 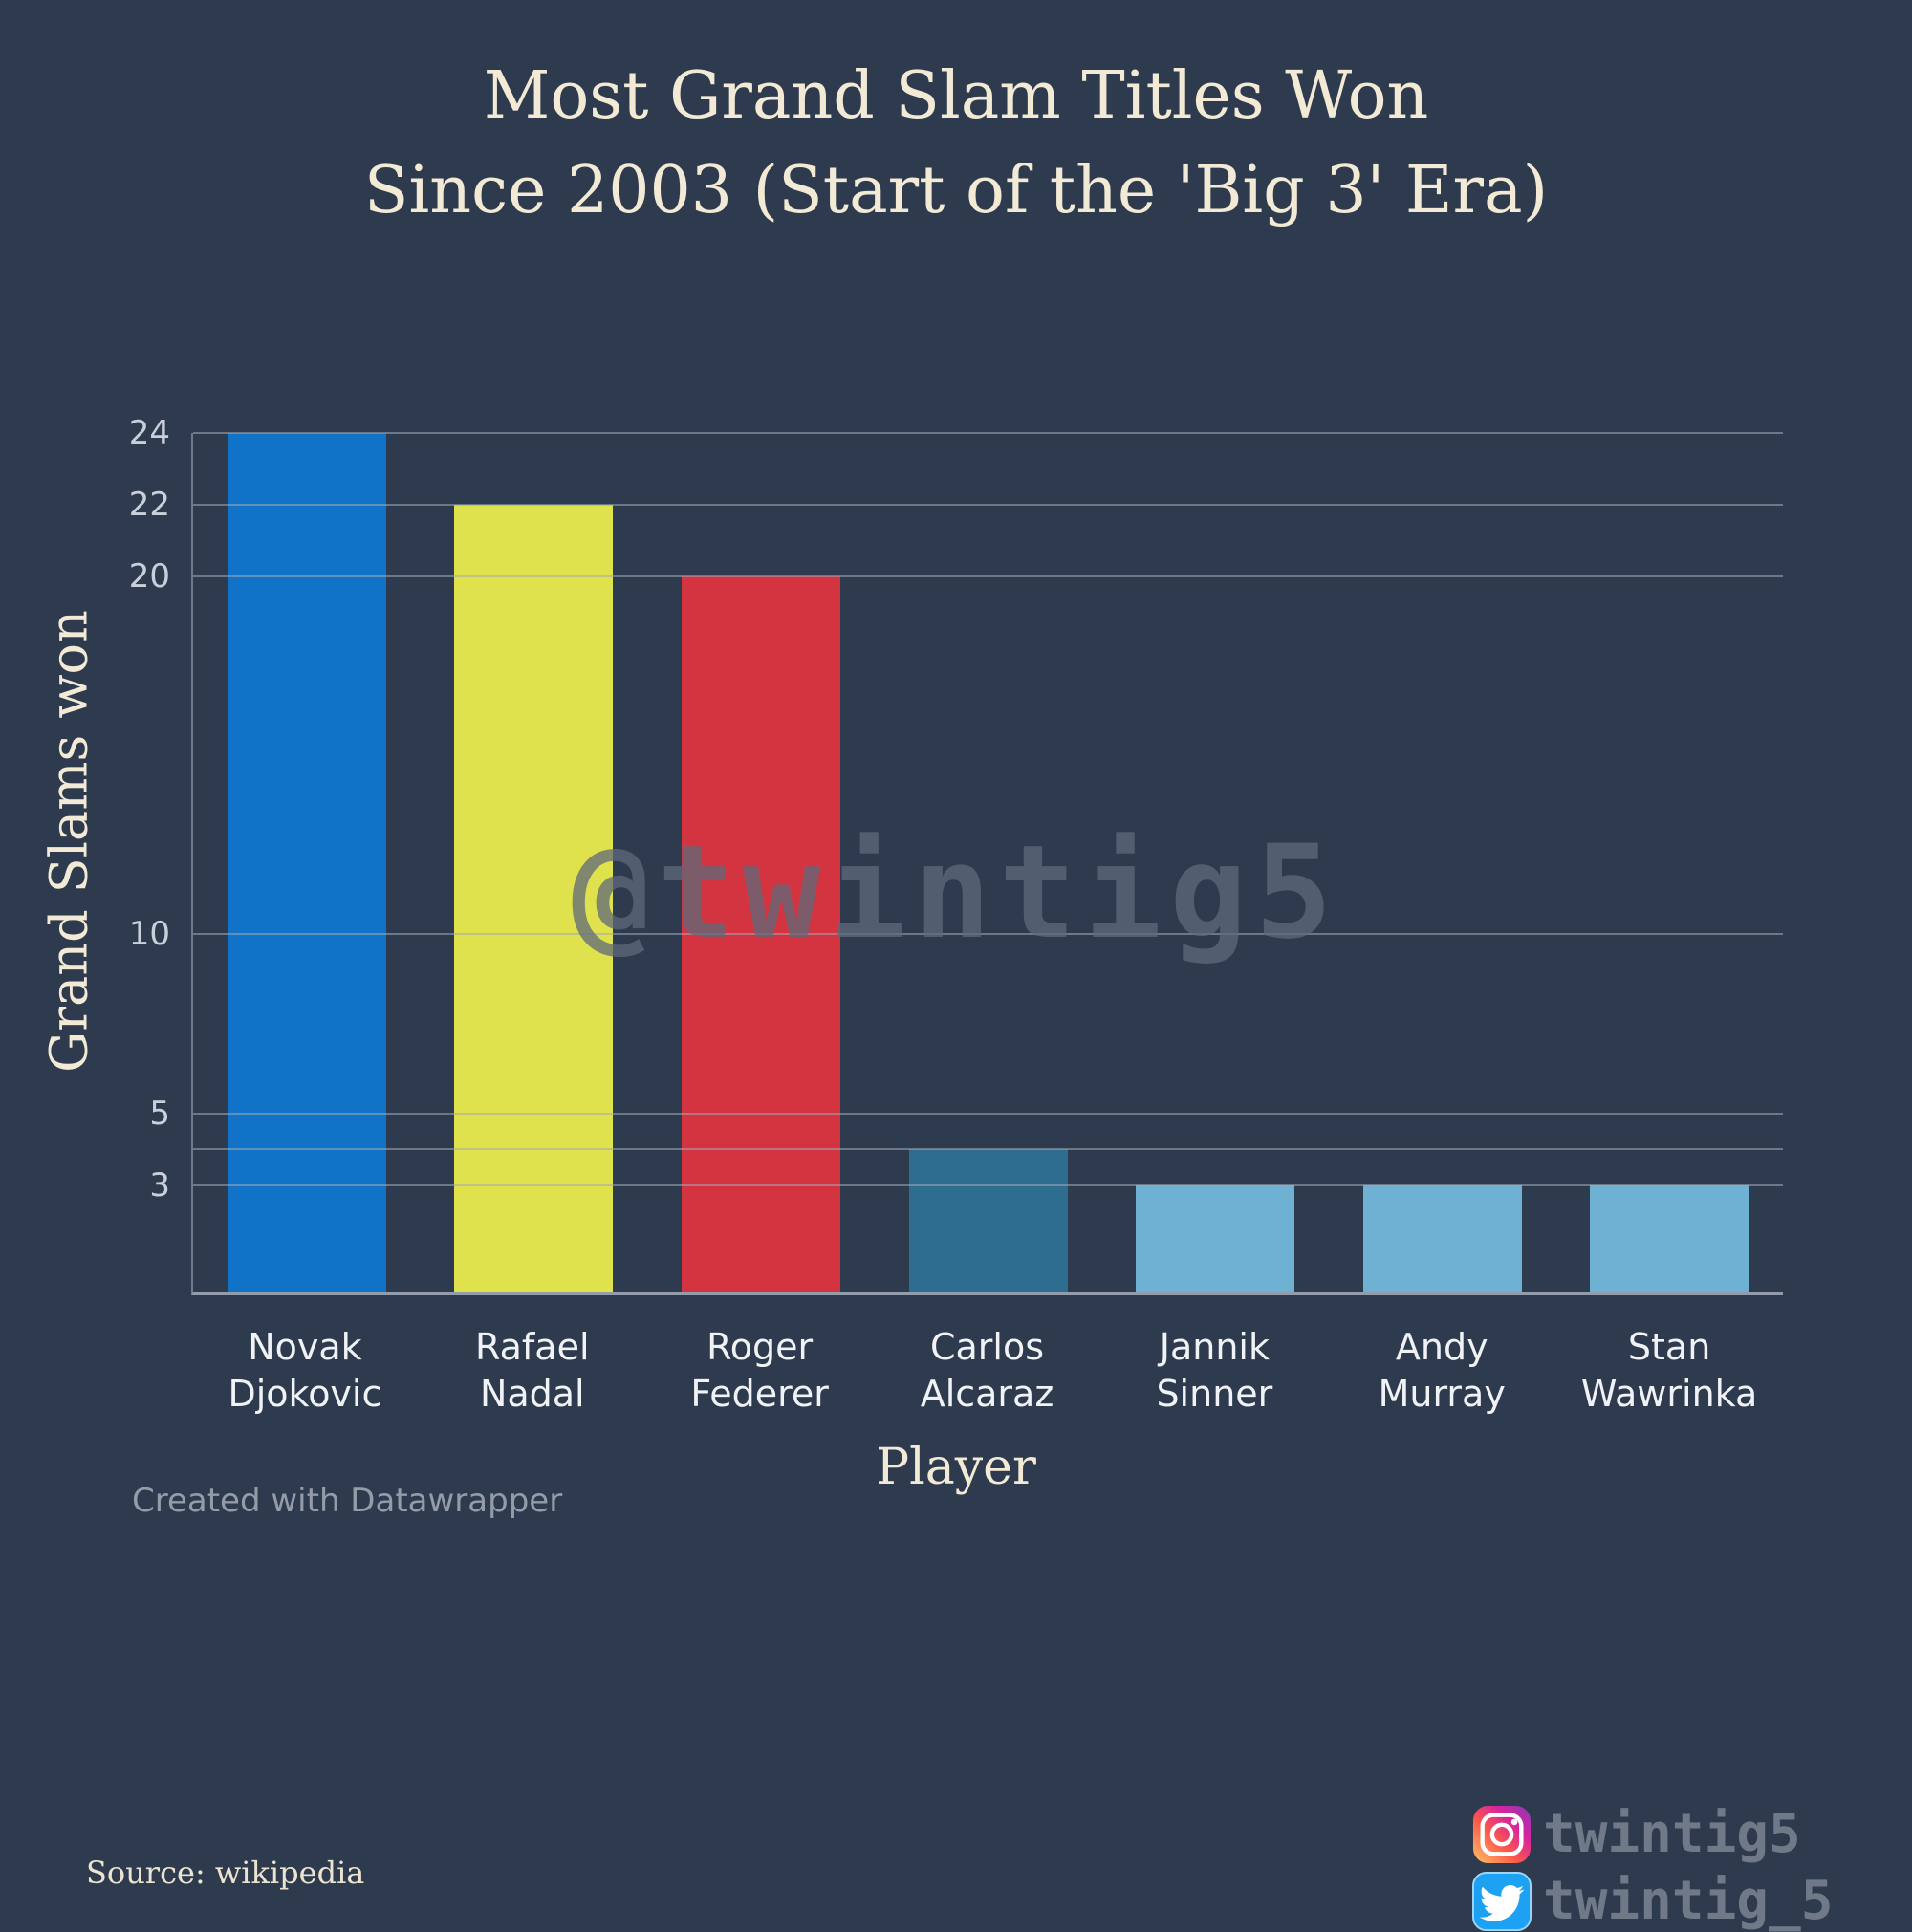 I want to click on x-axis-category-label: Andy Murray, so click(x=1442, y=1371).